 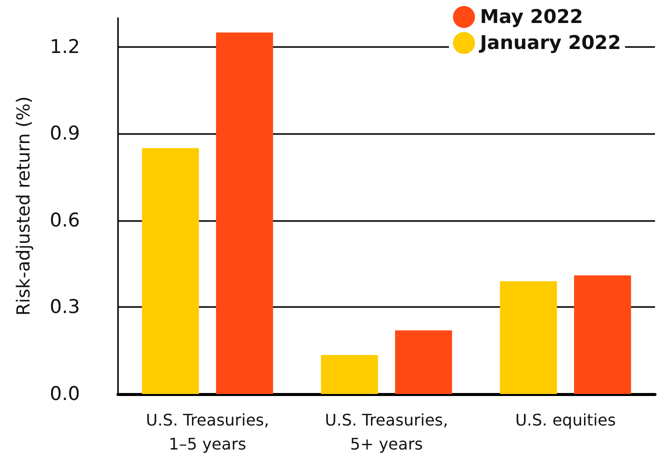 I want to click on y-axis-title: Risk-adjusted return (%), so click(x=24, y=206).